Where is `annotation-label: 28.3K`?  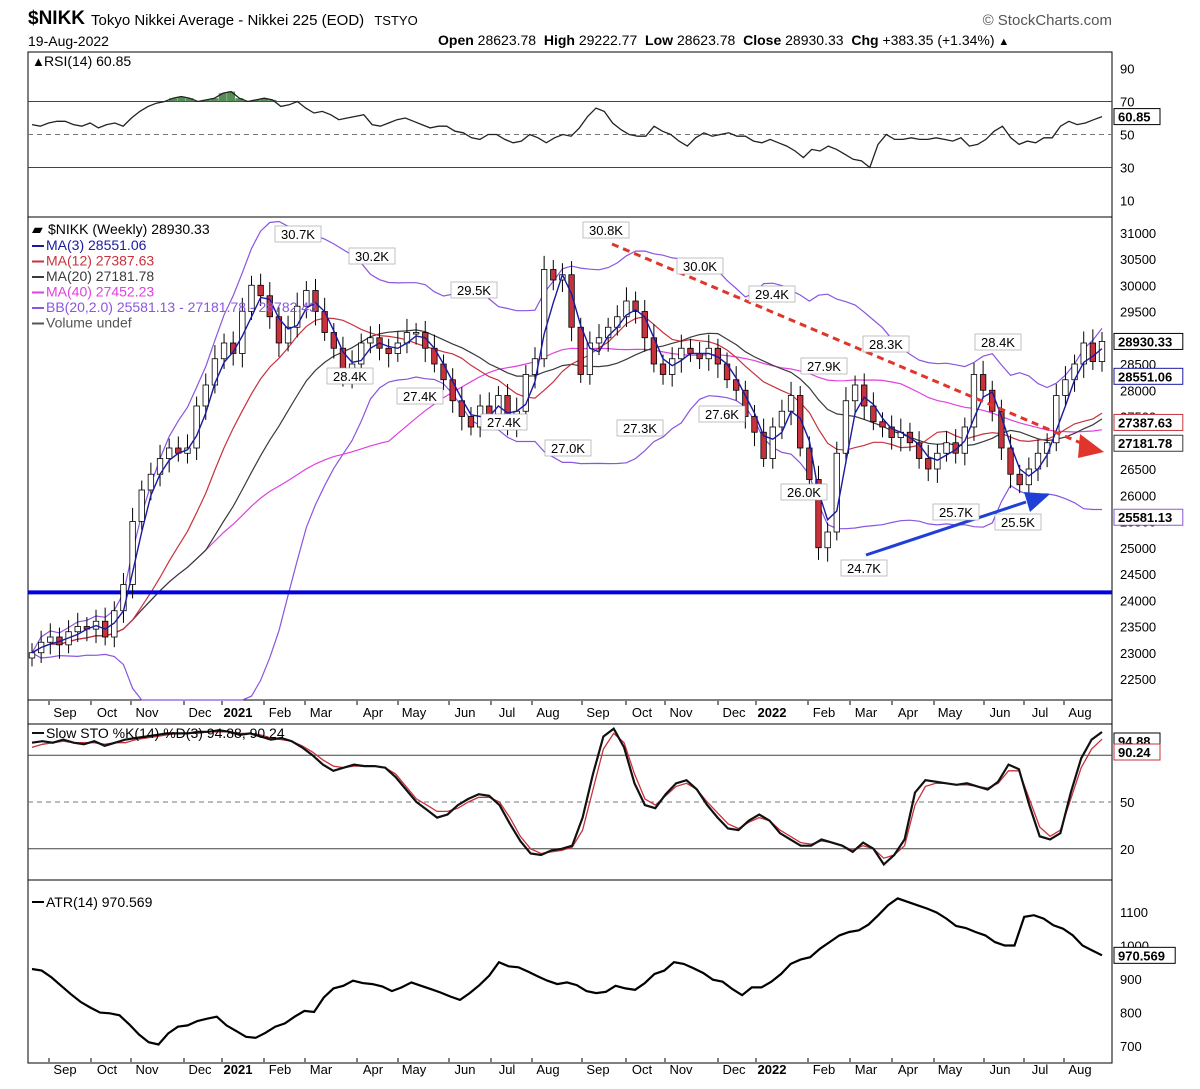 annotation-label: 28.3K is located at coordinates (886, 344).